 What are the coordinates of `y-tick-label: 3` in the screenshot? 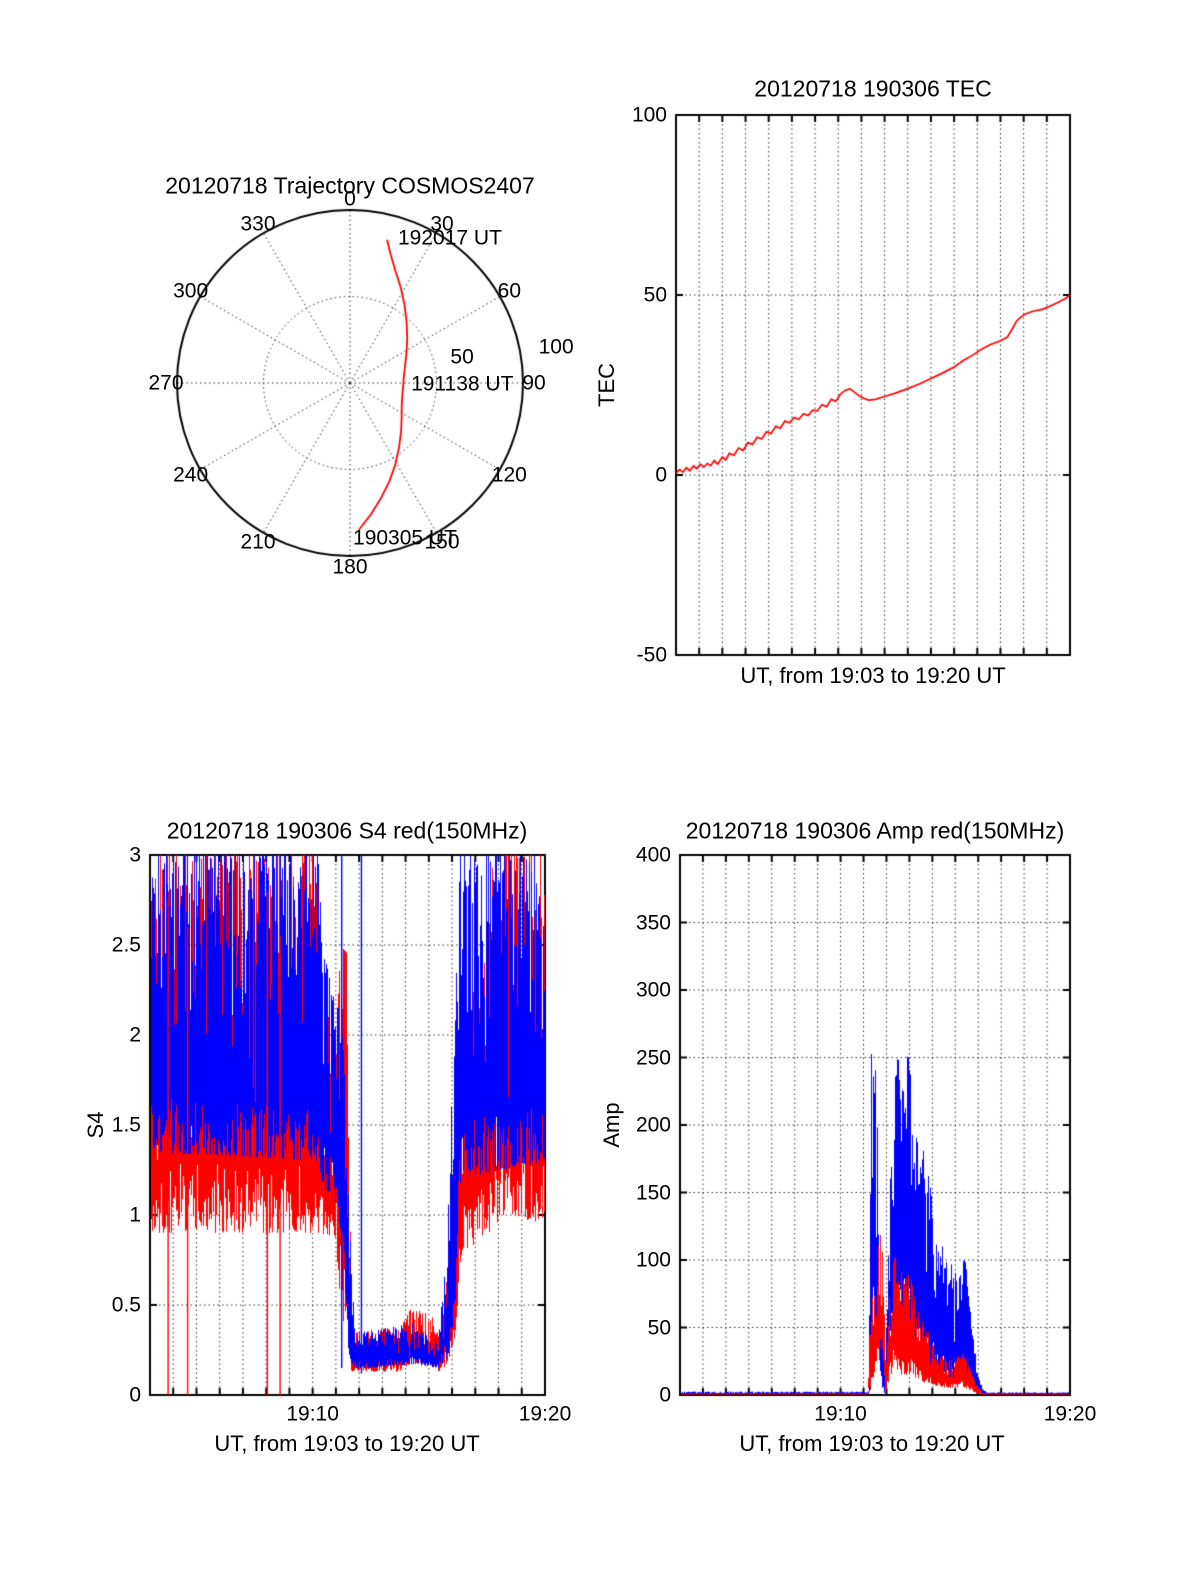 It's located at (135, 855).